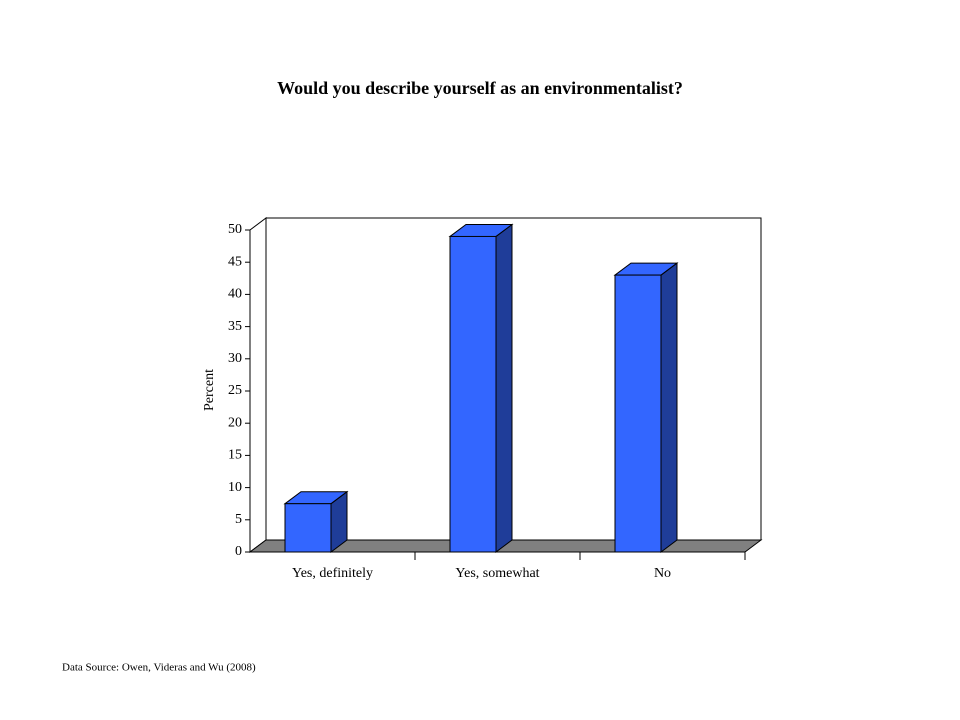 The height and width of the screenshot is (720, 960). Describe the element at coordinates (662, 573) in the screenshot. I see `x-tick-label: No` at that location.